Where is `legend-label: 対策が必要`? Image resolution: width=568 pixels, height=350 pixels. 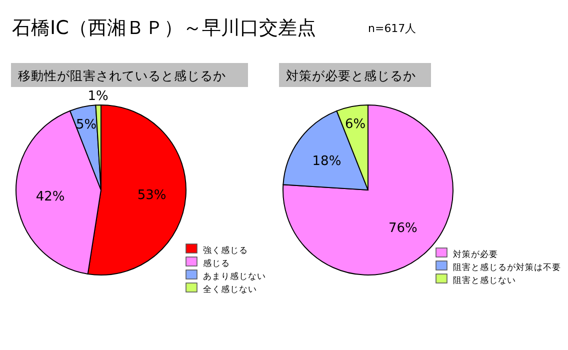 legend-label: 対策が必要 is located at coordinates (475, 254).